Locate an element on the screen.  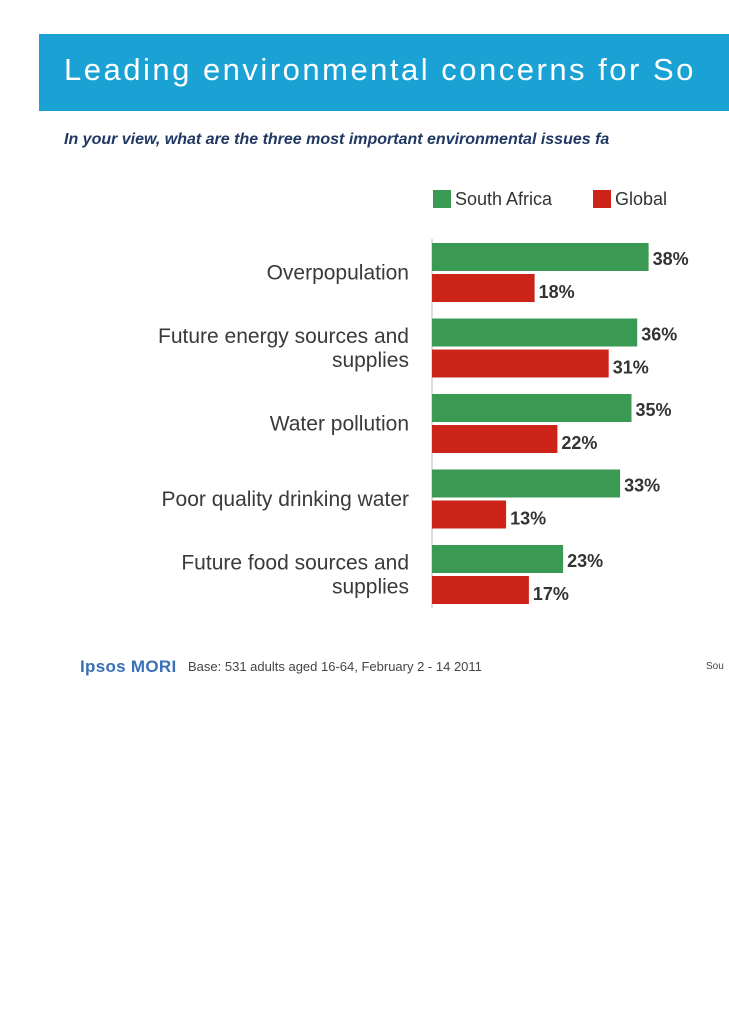
category-label: Poor quality drinking water is located at coordinates (285, 499).